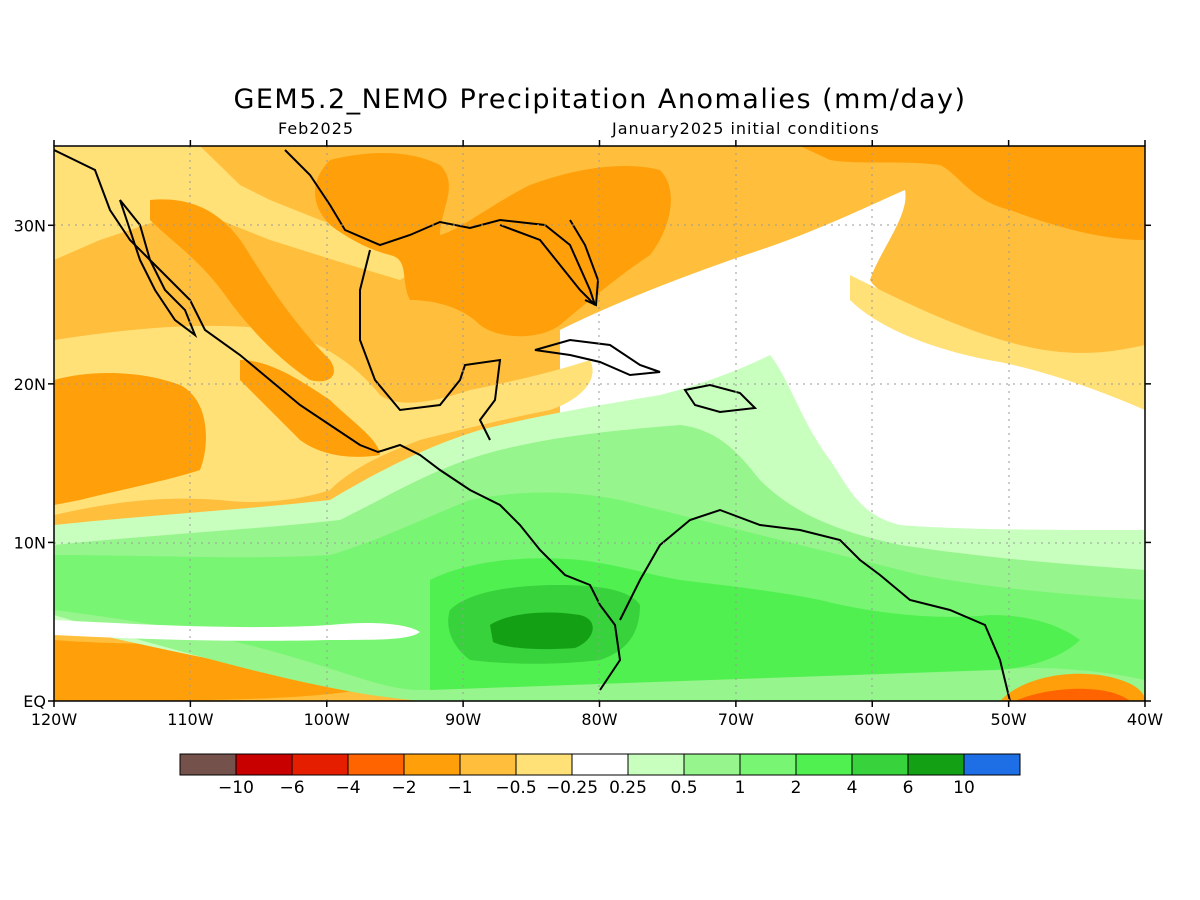 Image resolution: width=1200 pixels, height=900 pixels. I want to click on lon-tick-label: 110W, so click(190, 719).